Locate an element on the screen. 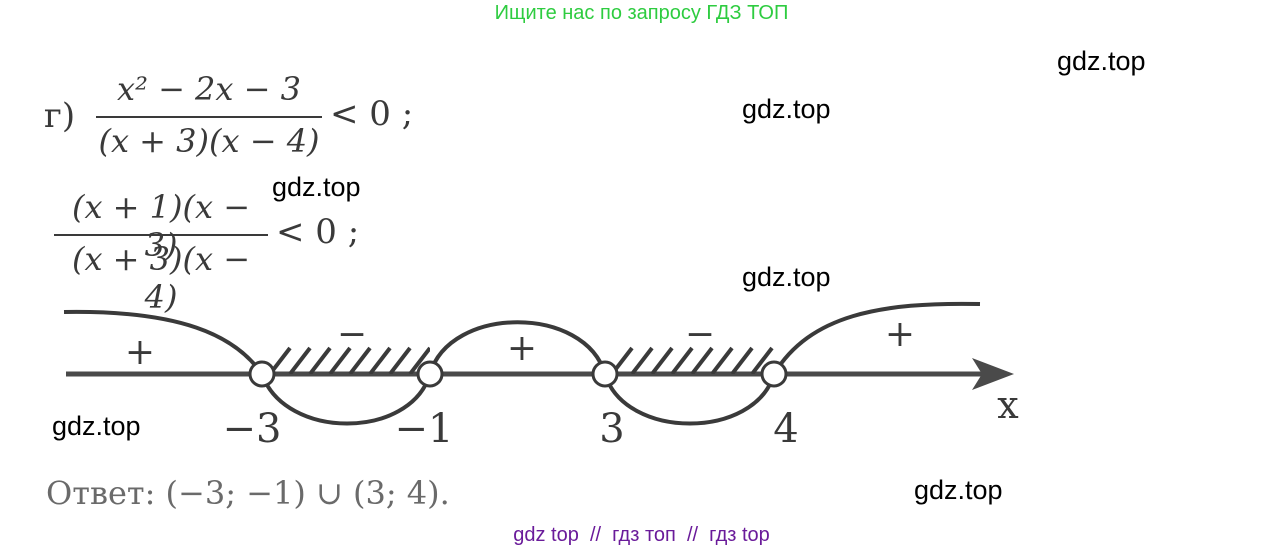 This screenshot has height=555, width=1283. sign-curve-left is located at coordinates (163, 342).